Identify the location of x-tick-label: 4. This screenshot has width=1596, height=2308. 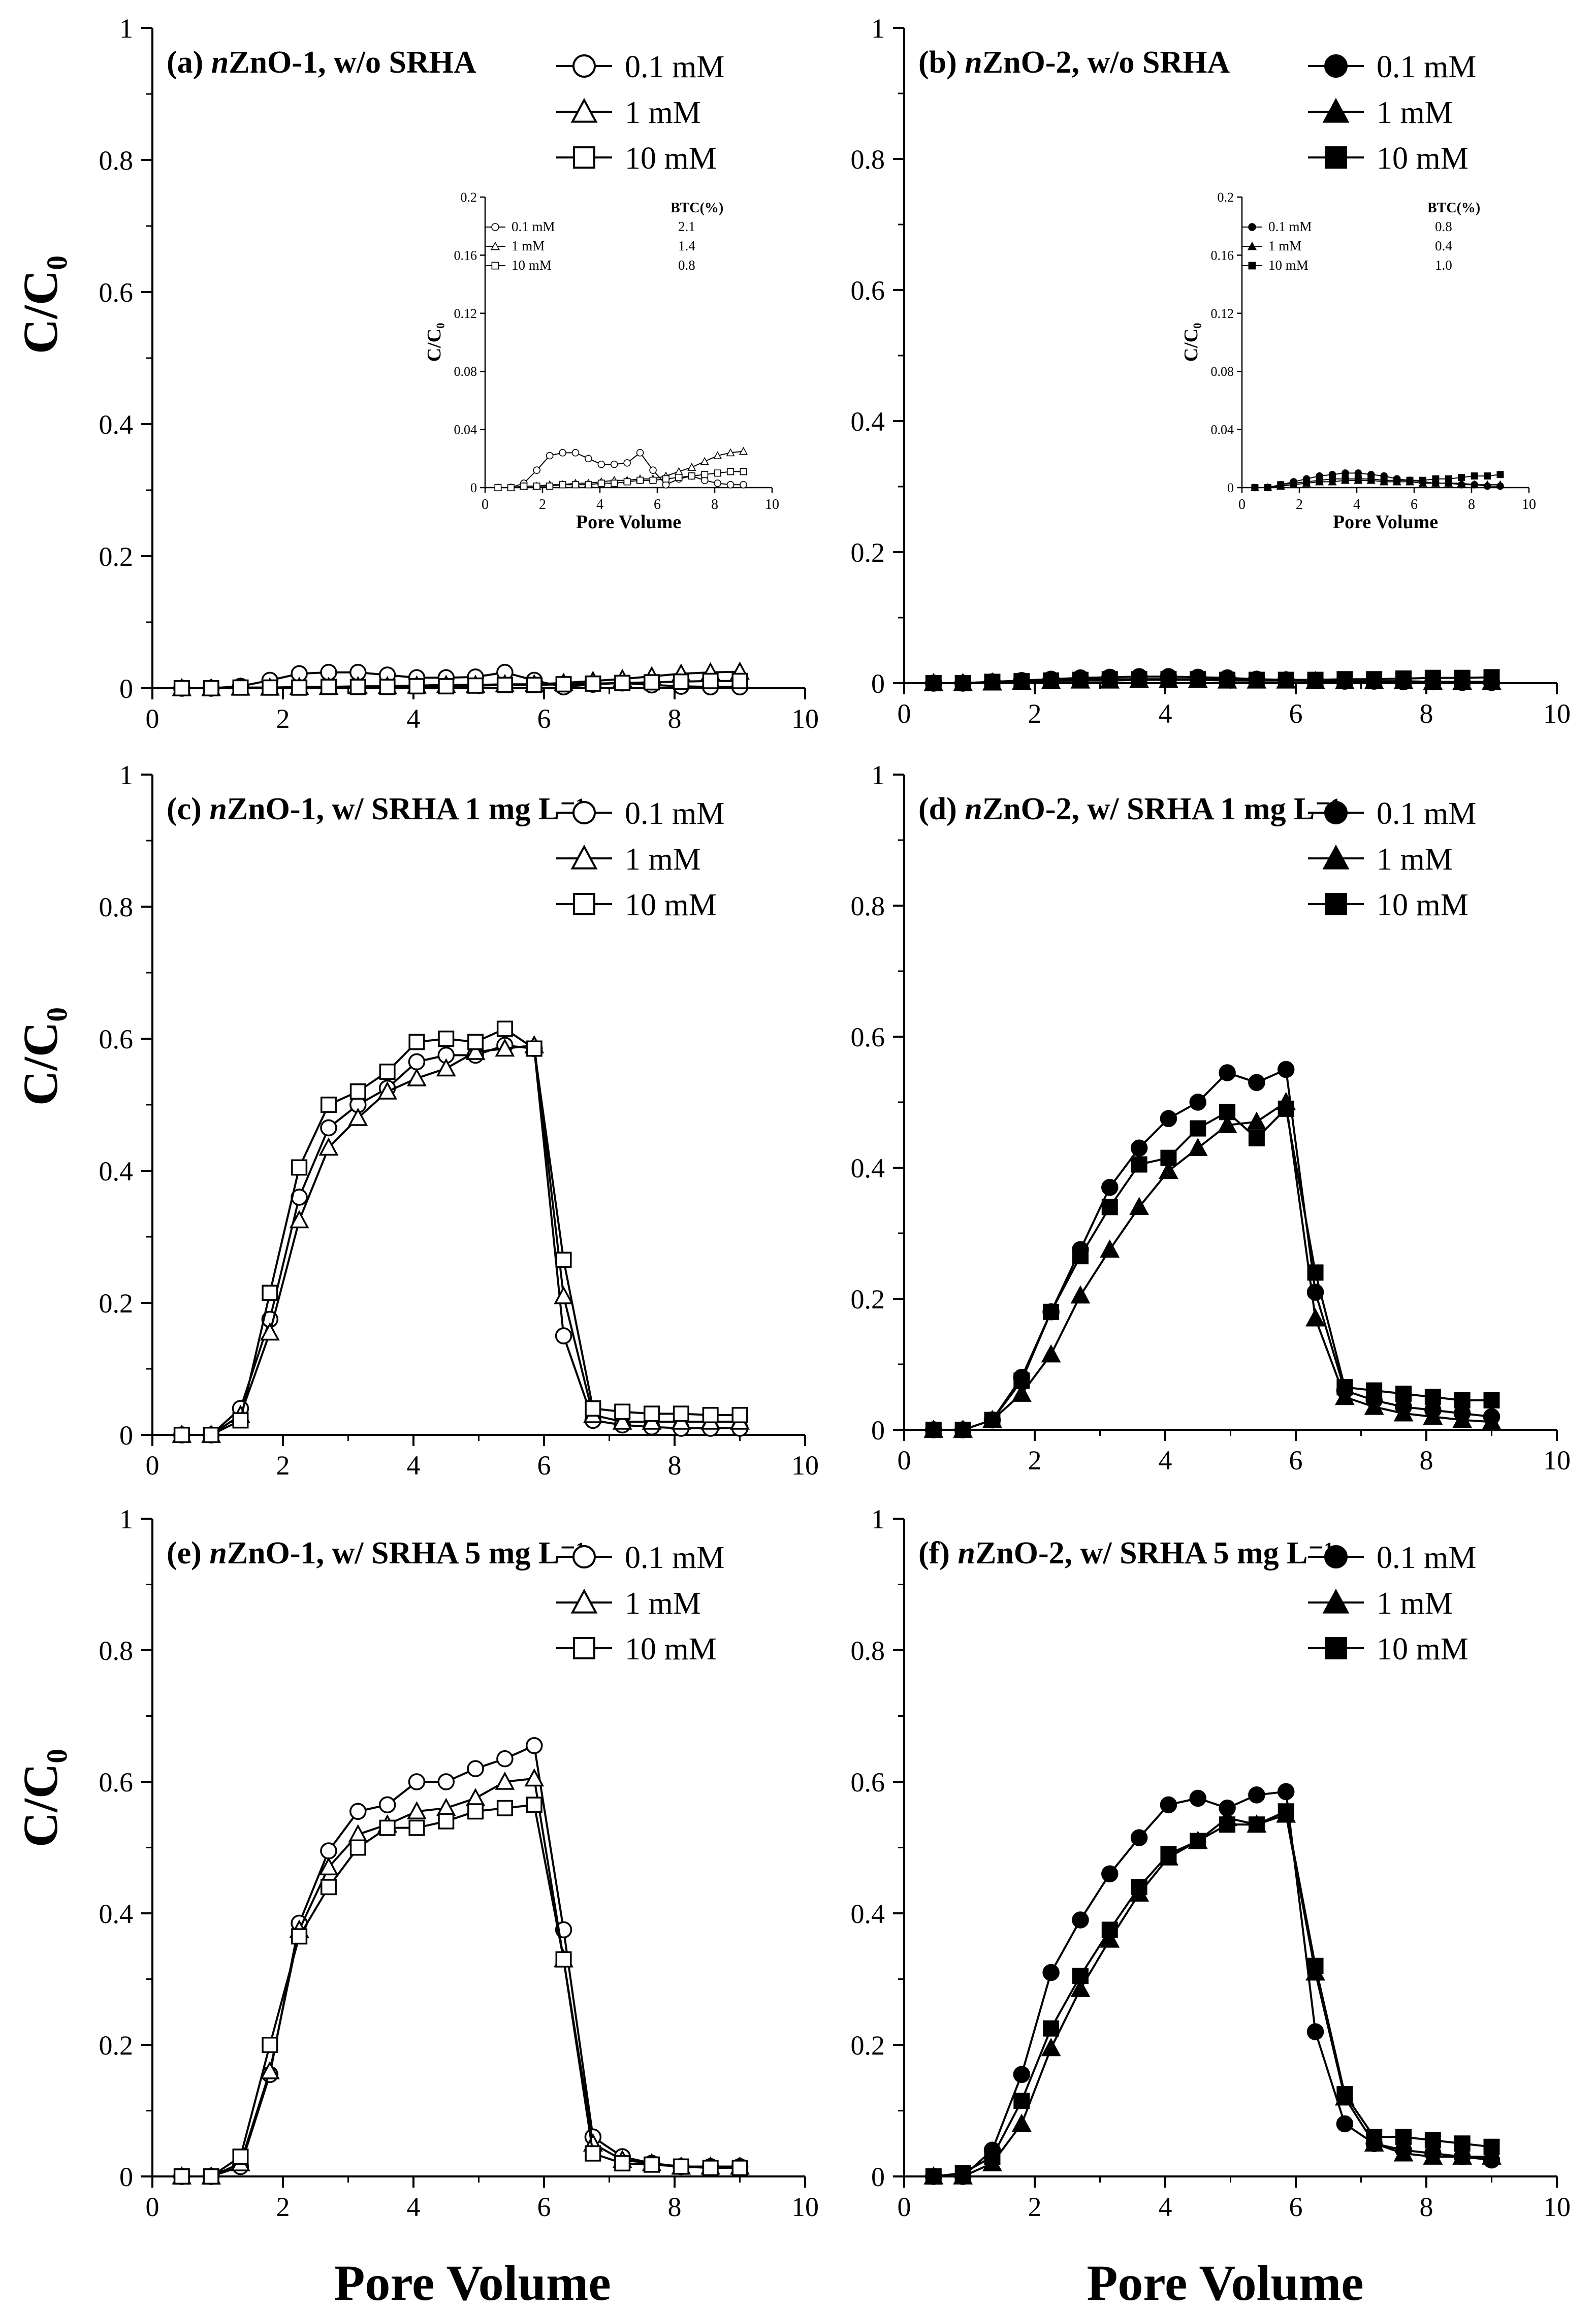
(1166, 714).